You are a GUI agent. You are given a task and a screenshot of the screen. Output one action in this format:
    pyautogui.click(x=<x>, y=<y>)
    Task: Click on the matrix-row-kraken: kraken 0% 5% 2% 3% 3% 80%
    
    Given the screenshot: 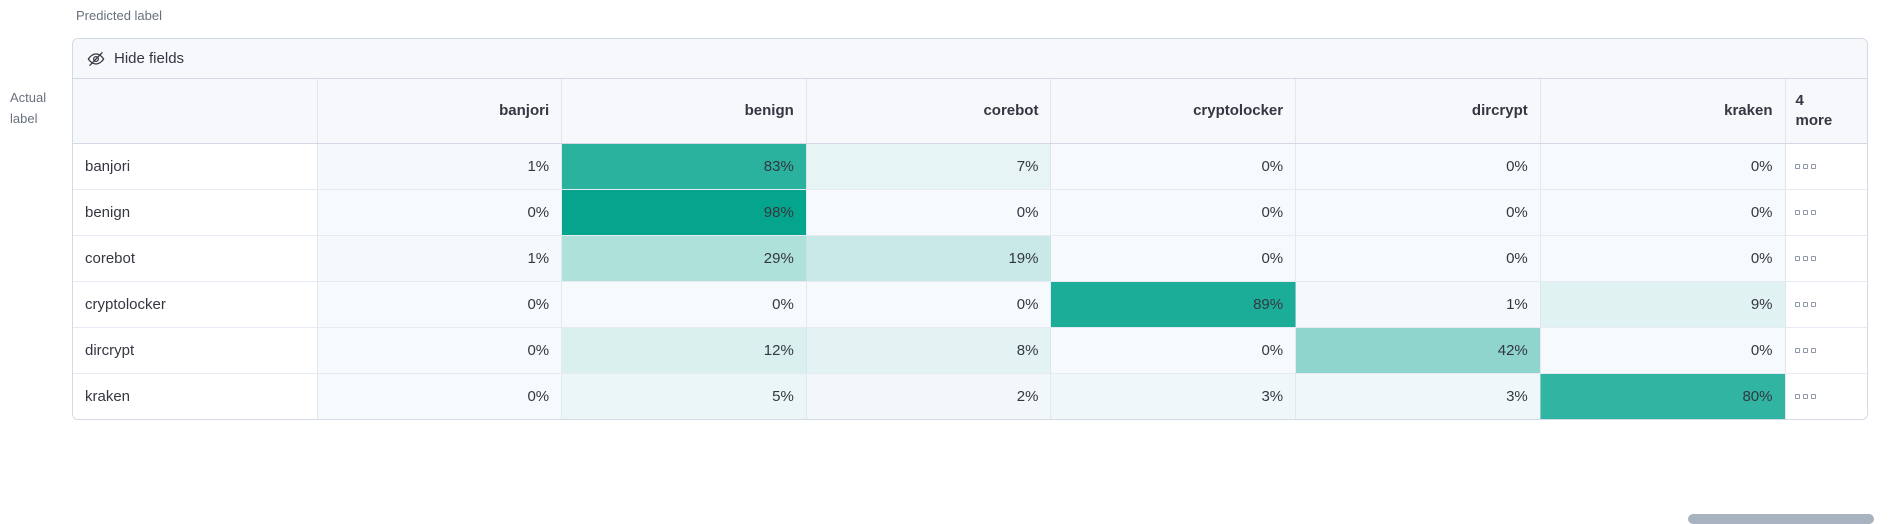 What is the action you would take?
    pyautogui.click(x=970, y=396)
    